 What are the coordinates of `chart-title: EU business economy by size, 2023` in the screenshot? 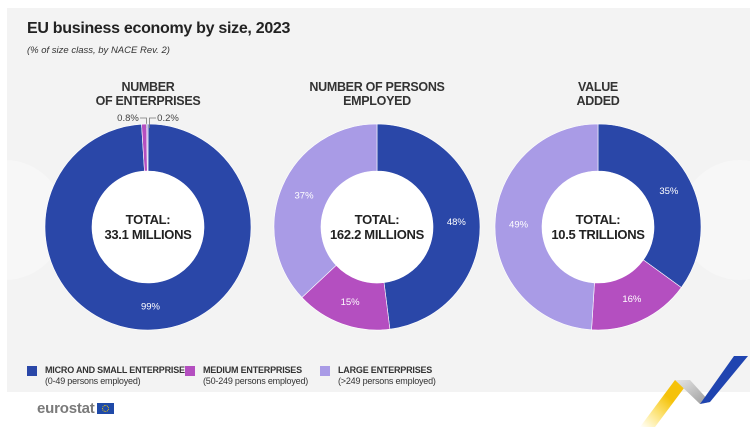 It's located at (159, 28).